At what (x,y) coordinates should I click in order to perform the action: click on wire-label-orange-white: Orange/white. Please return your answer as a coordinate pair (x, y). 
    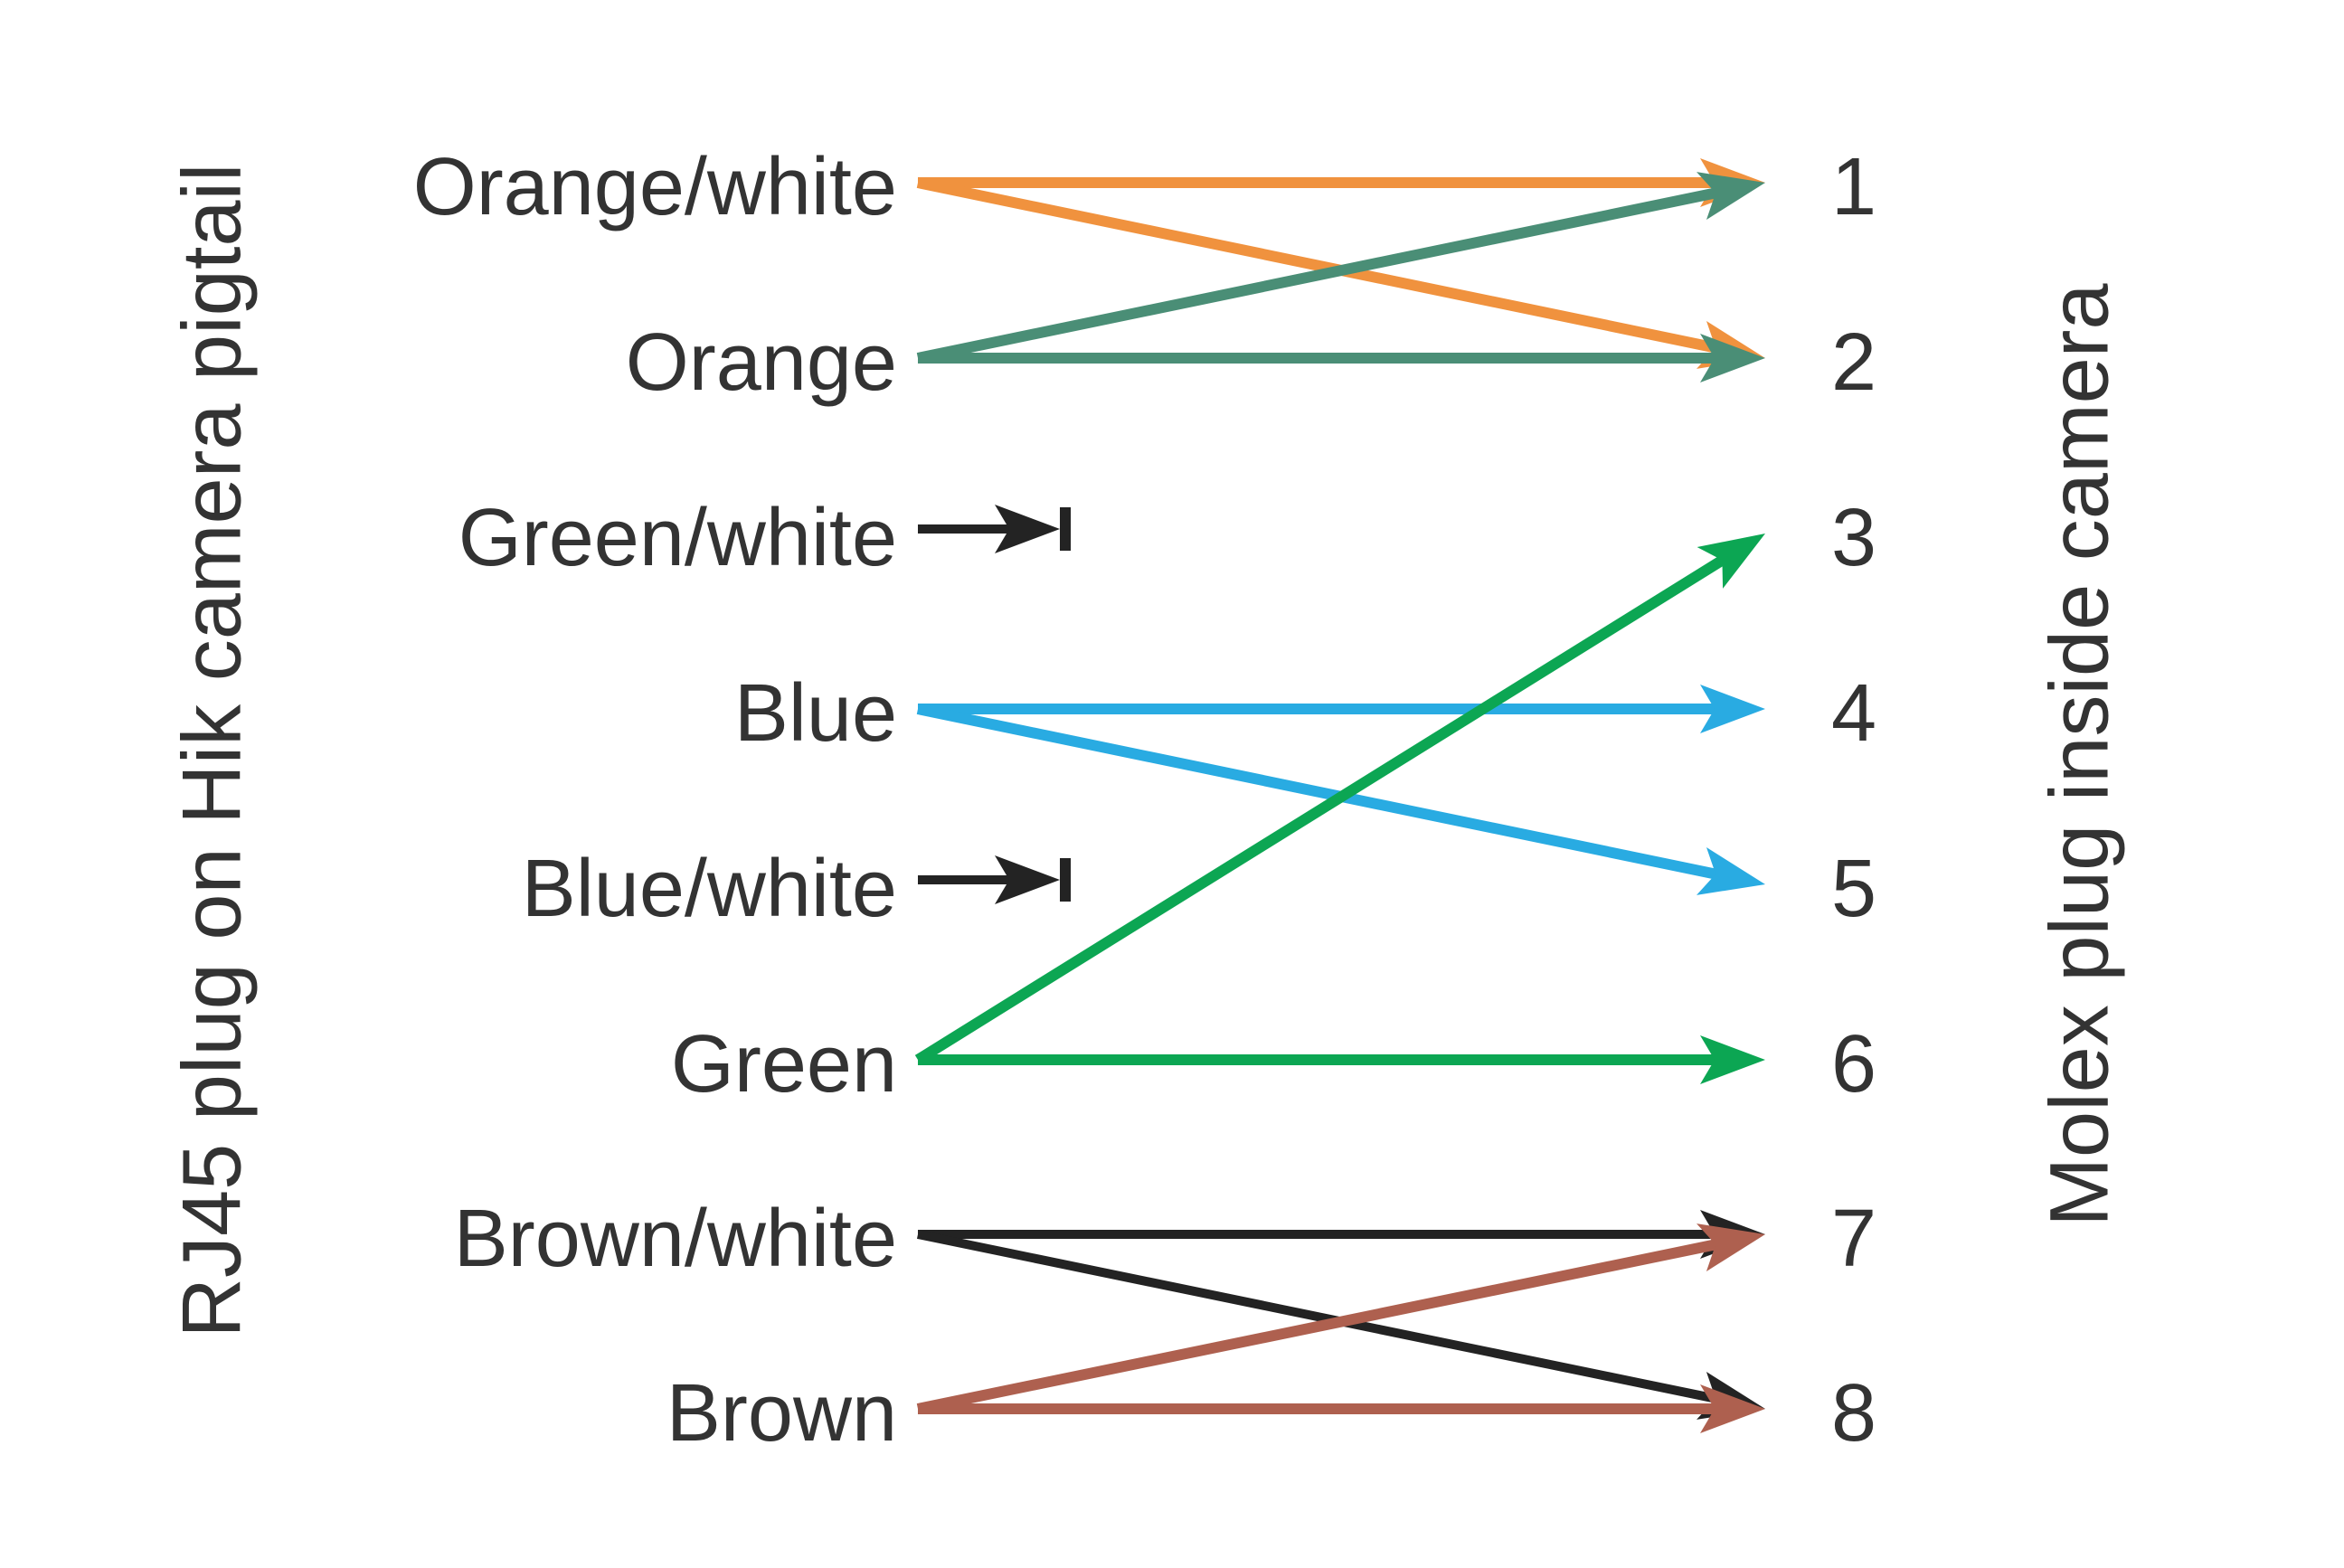
    Looking at the image, I should click on (654, 187).